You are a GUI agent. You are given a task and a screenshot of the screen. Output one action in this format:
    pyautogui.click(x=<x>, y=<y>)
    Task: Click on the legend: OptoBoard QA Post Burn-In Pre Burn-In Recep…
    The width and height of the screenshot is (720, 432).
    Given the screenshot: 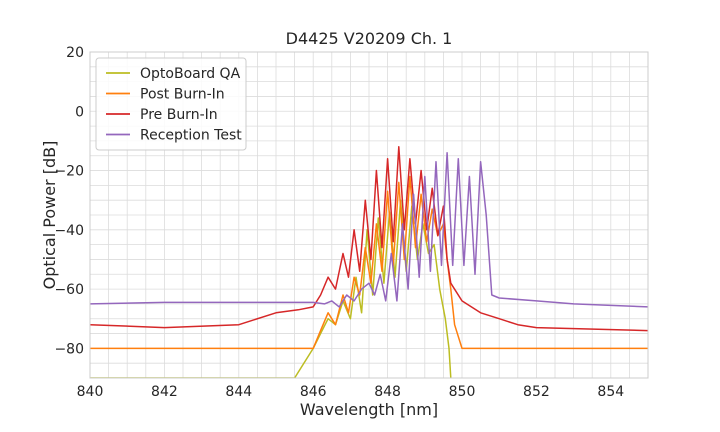 What is the action you would take?
    pyautogui.click(x=171, y=104)
    